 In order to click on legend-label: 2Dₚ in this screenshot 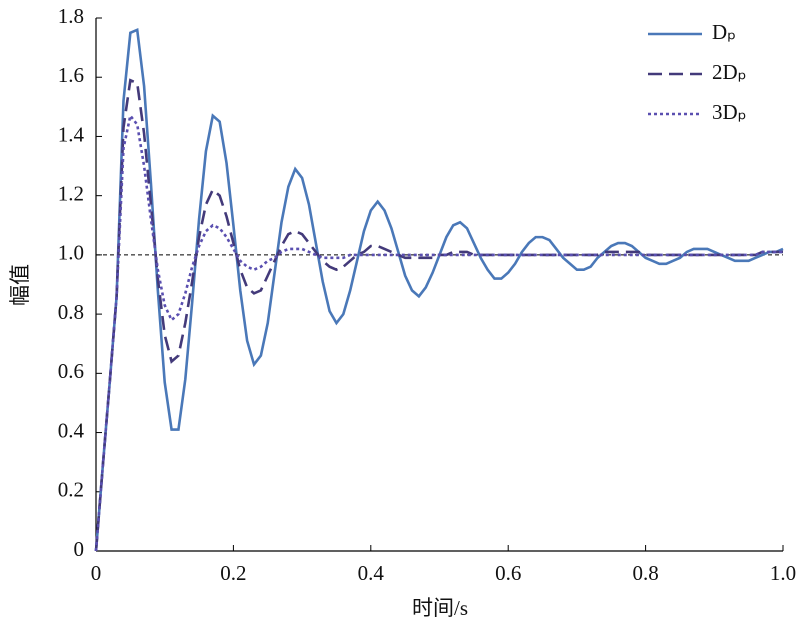, I will do `click(729, 72)`.